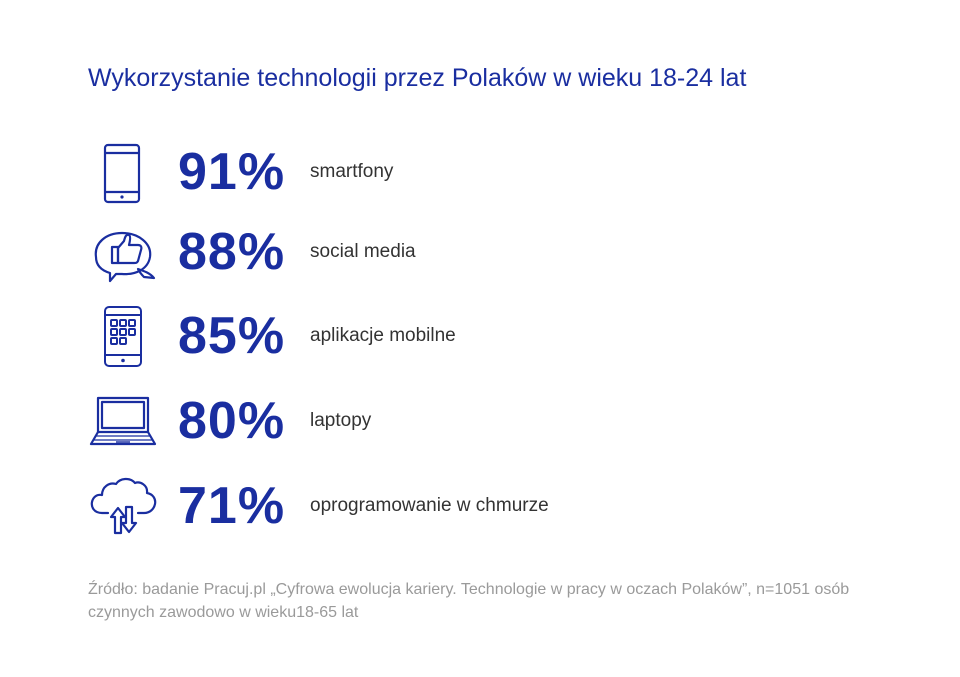 Image resolution: width=960 pixels, height=677 pixels. What do you see at coordinates (429, 505) in the screenshot?
I see `stat-label: oprogramowanie w chmurze` at bounding box center [429, 505].